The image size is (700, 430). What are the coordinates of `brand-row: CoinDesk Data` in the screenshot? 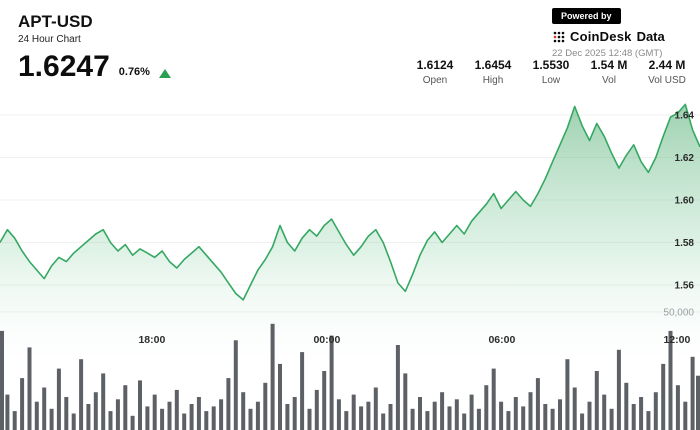 It's located at (622, 36).